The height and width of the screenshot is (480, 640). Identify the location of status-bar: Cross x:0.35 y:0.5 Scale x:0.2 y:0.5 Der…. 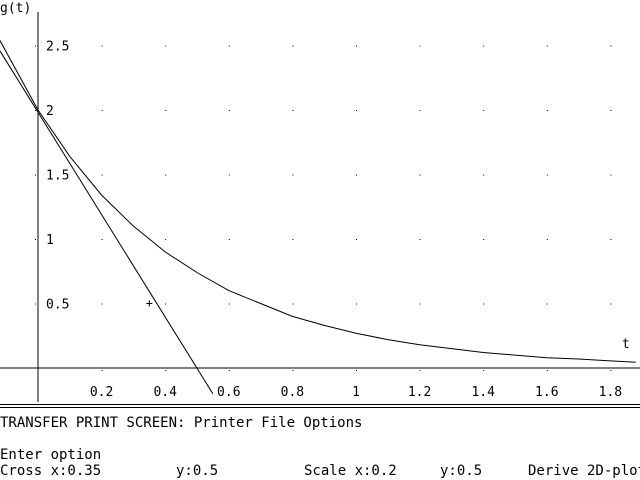
(320, 471).